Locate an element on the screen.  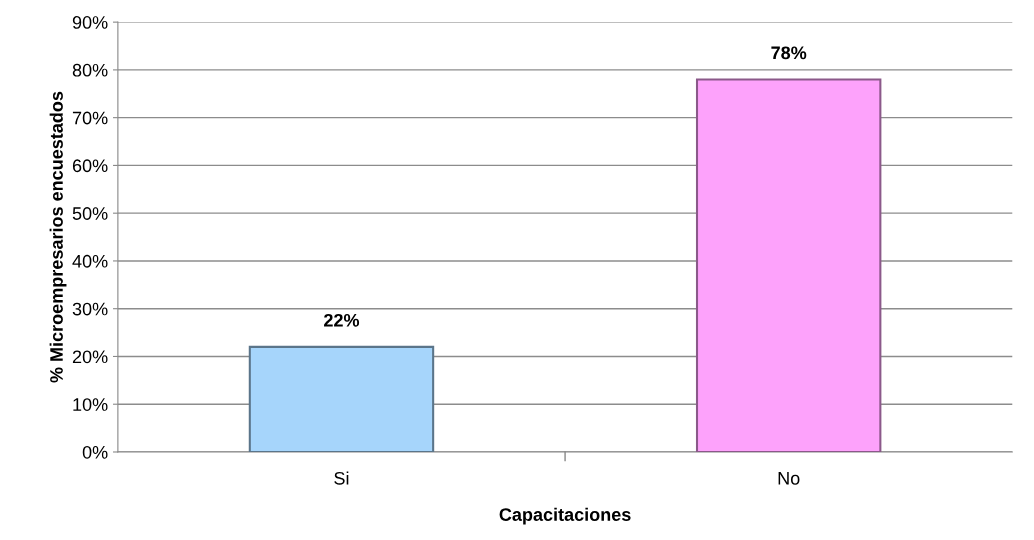
x-axis-title: Capacitaciones is located at coordinates (565, 516).